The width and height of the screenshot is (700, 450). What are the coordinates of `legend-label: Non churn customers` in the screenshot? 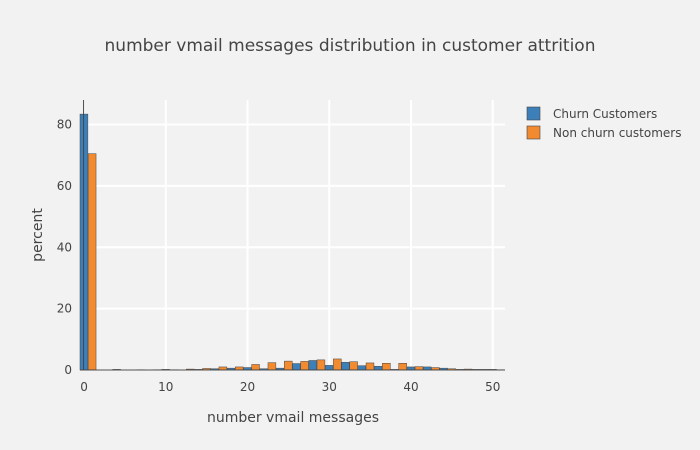 It's located at (617, 133).